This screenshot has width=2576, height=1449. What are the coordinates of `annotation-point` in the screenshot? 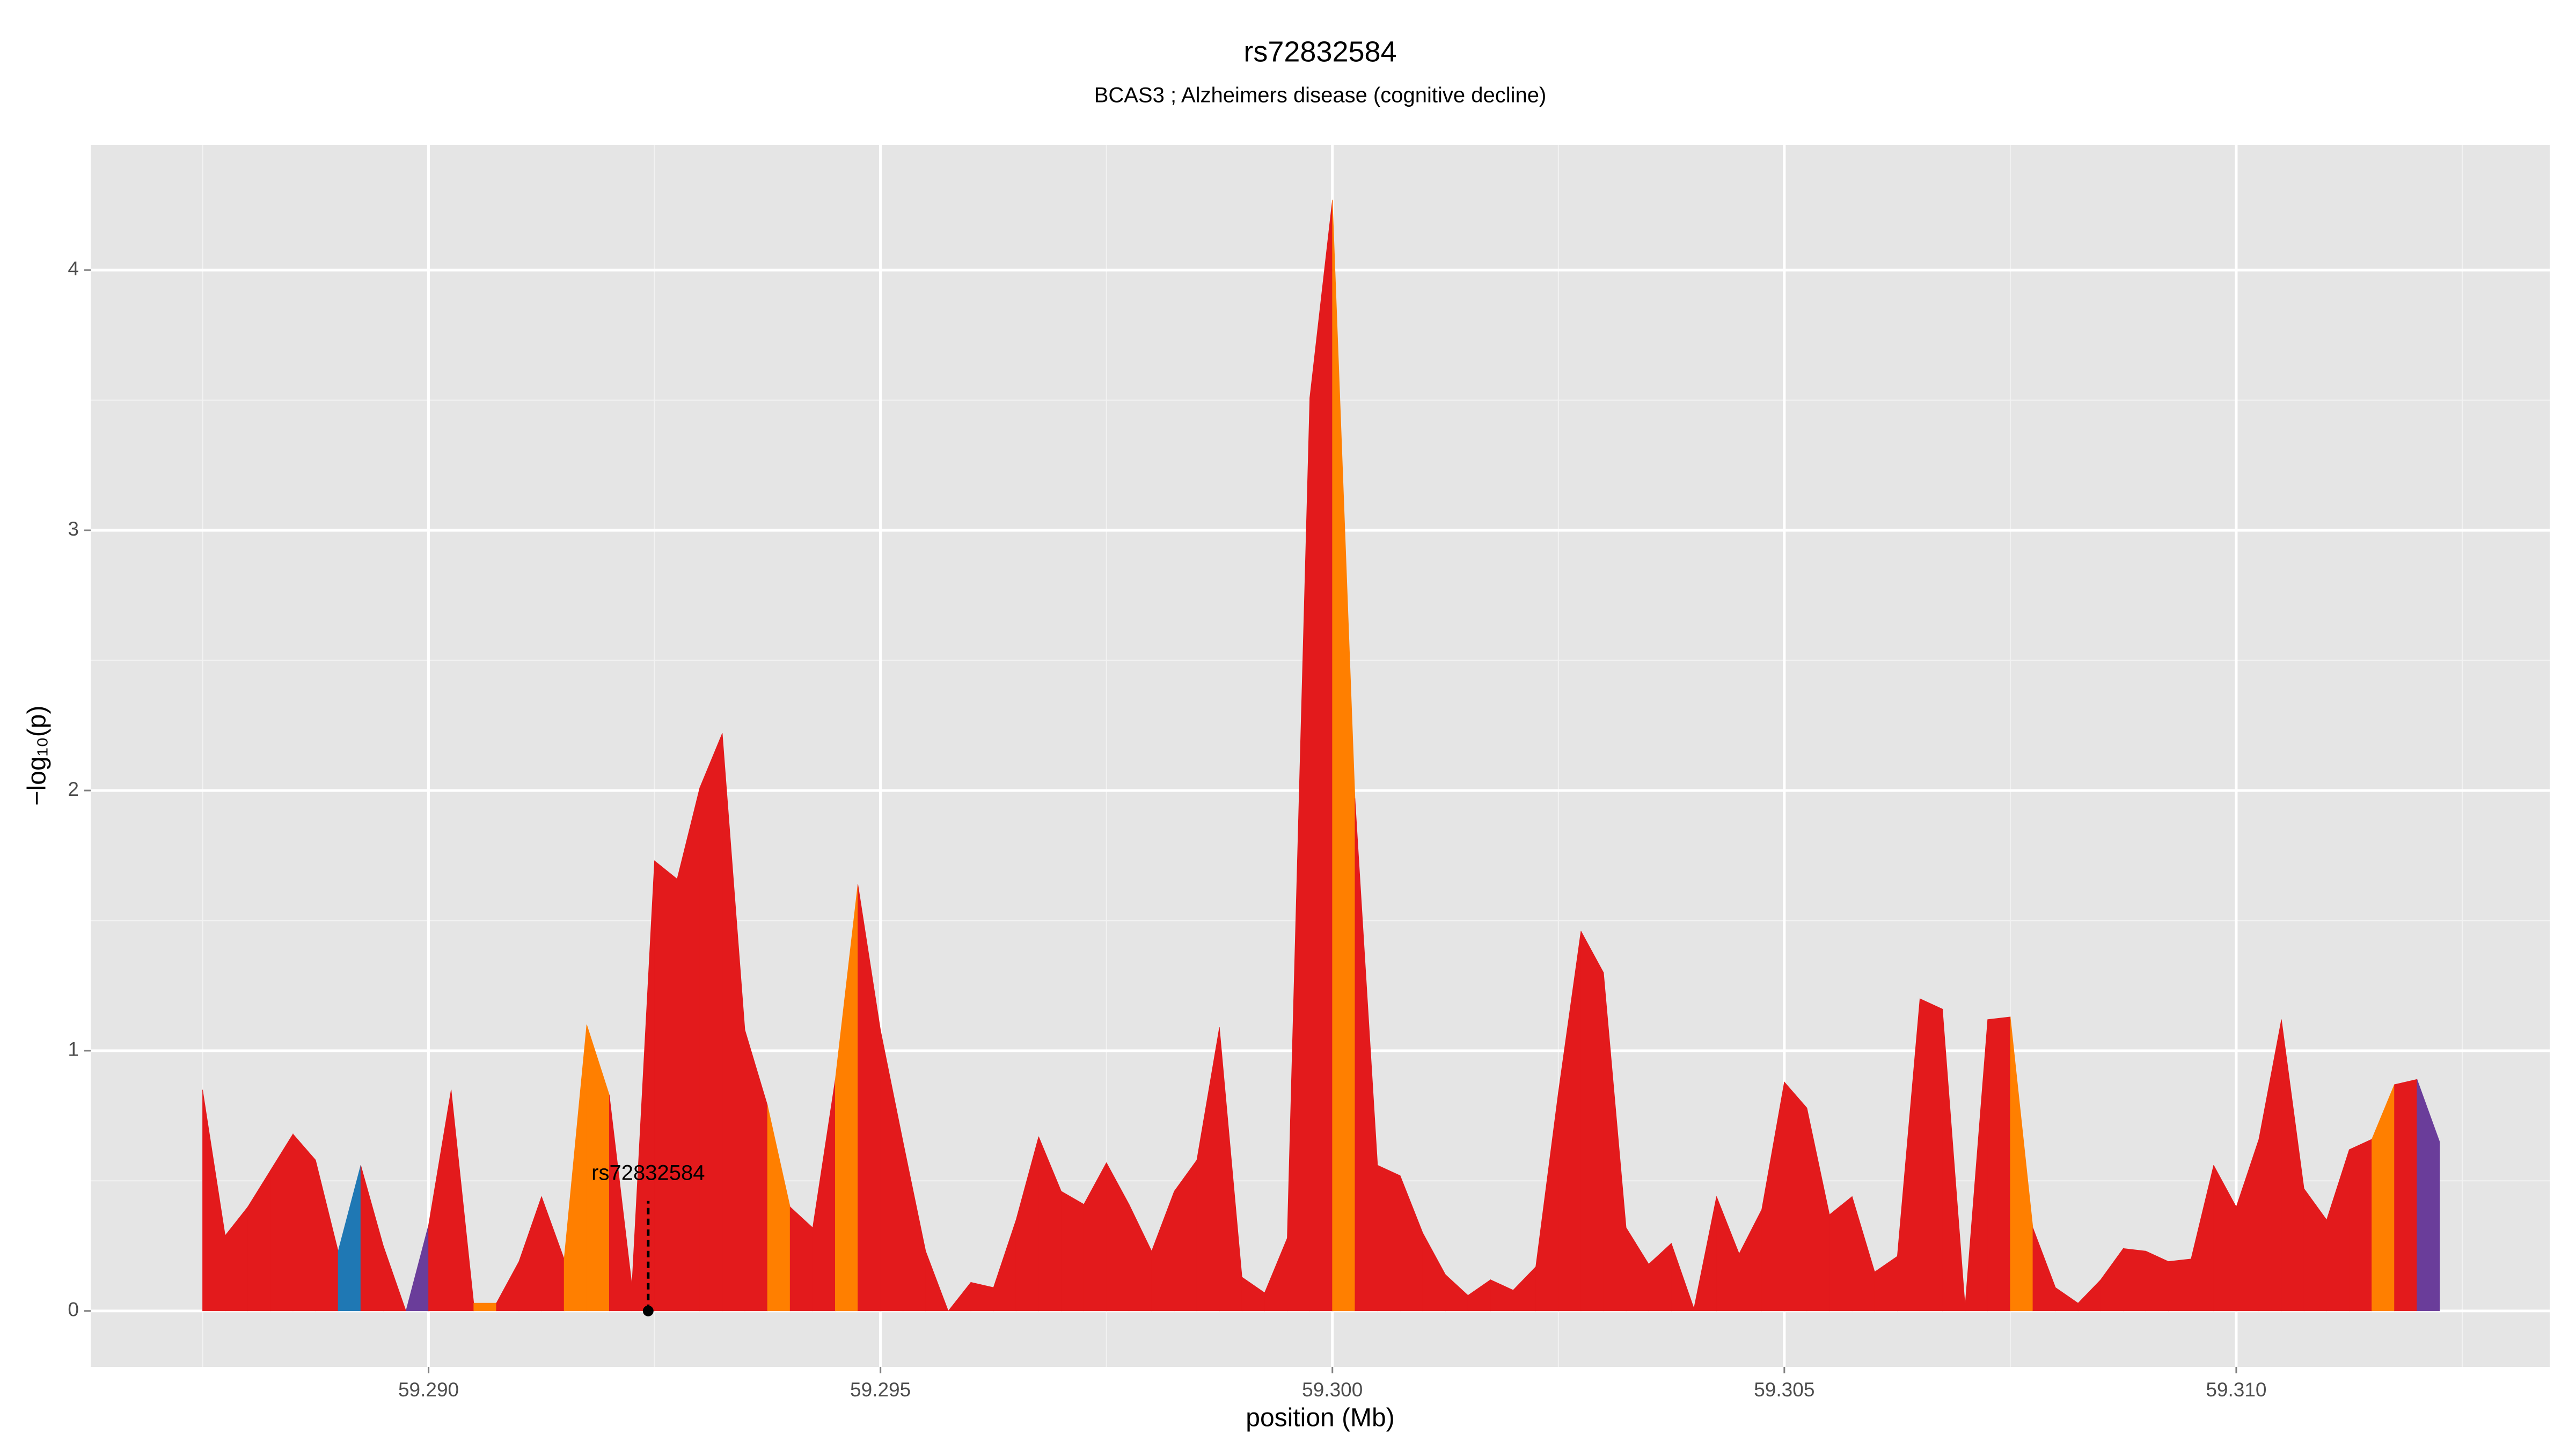 It's located at (648, 1310).